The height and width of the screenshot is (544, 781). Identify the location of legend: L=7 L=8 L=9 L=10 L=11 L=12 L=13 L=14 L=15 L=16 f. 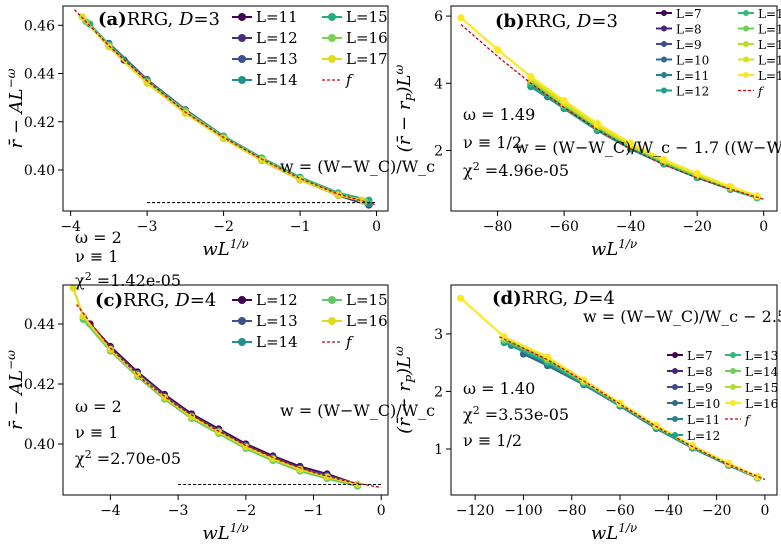
(723, 396).